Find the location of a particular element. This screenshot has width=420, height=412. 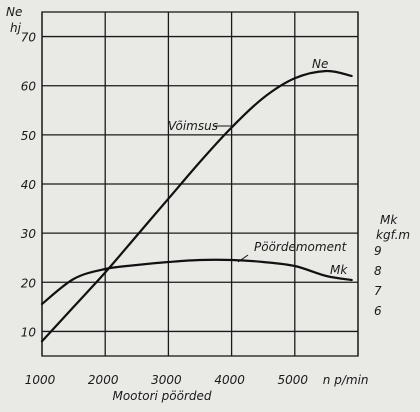

x-tick-5000: 5000 is located at coordinates (293, 380).